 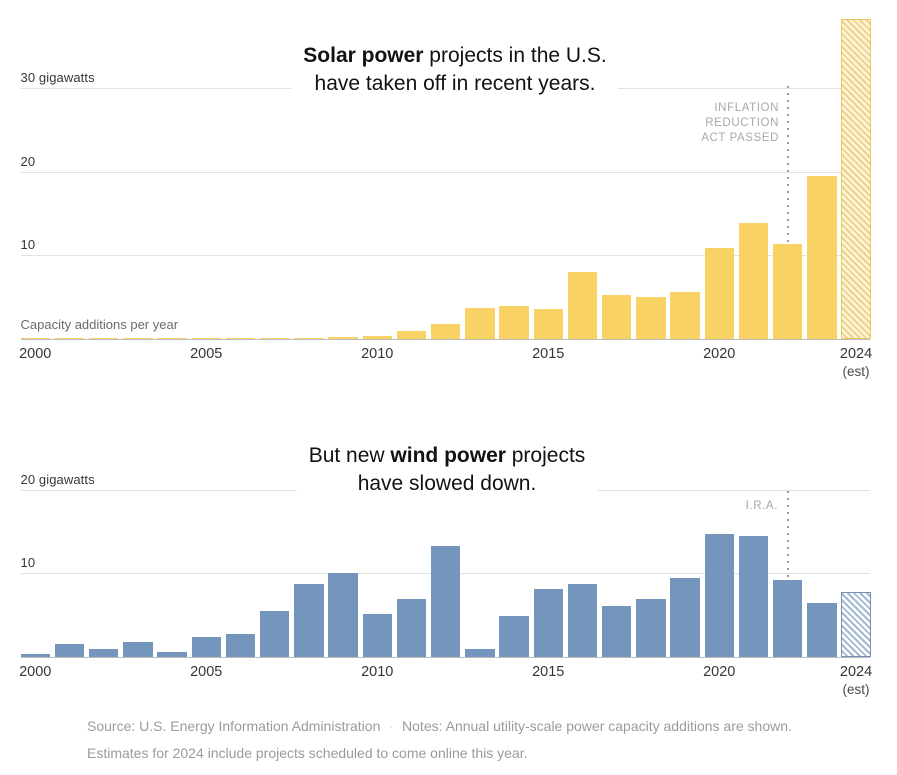 I want to click on solar-title-line1: Solar power projects in the U.S., so click(x=455, y=55).